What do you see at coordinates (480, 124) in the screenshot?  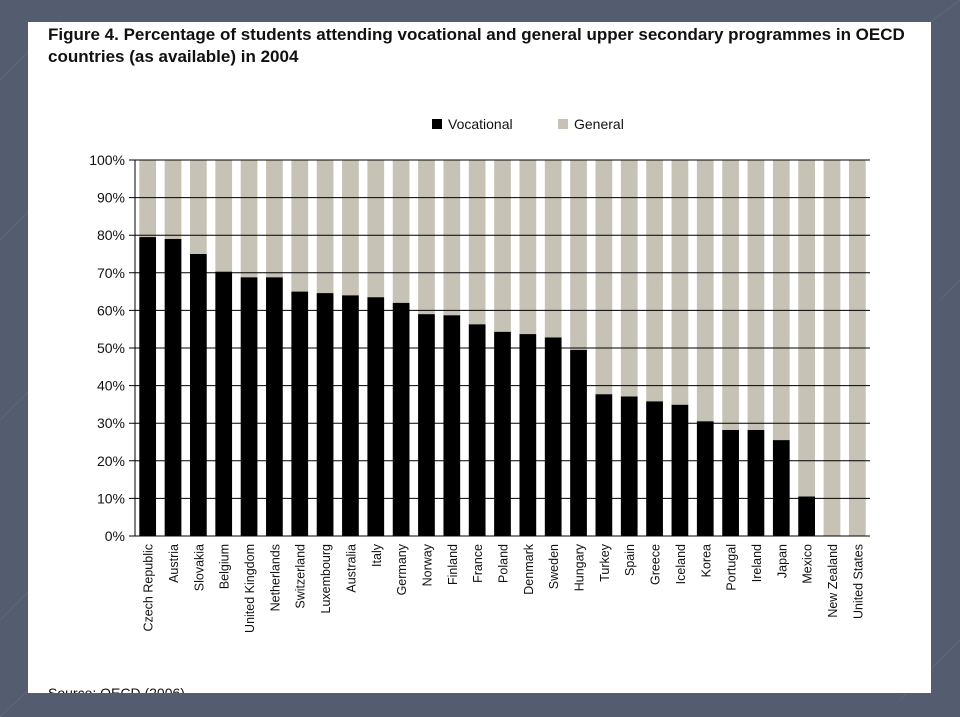 I see `legend-label-vocational: Vocational` at bounding box center [480, 124].